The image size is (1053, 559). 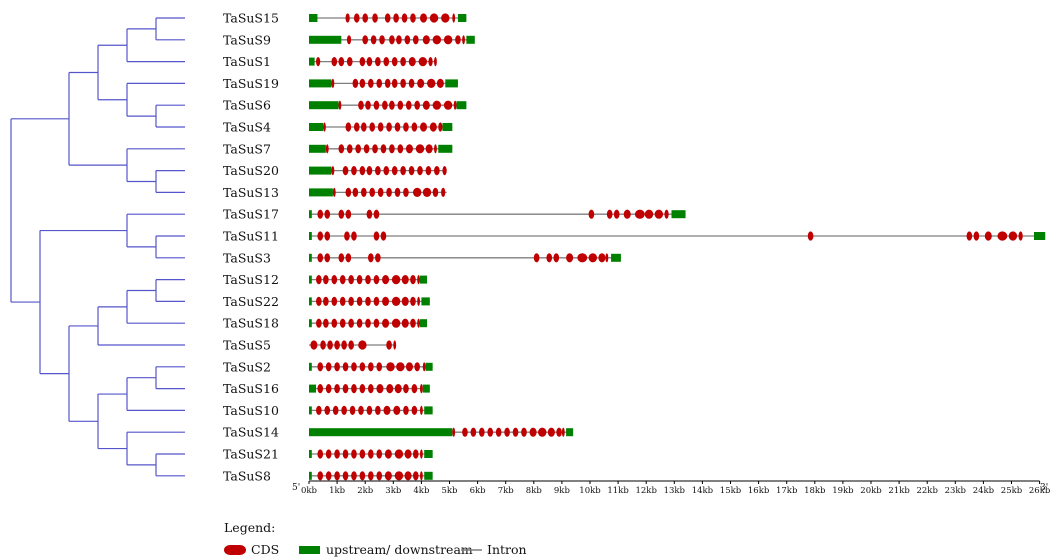 I want to click on gene-name-label: TaSuS4, so click(x=247, y=127).